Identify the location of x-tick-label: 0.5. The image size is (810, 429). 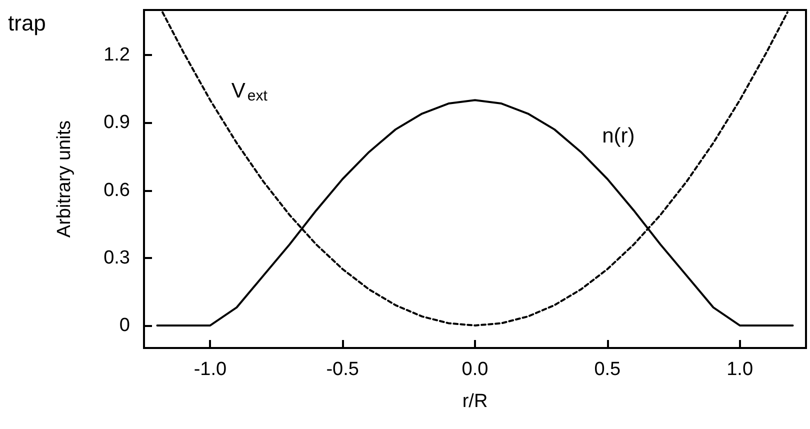
(607, 369).